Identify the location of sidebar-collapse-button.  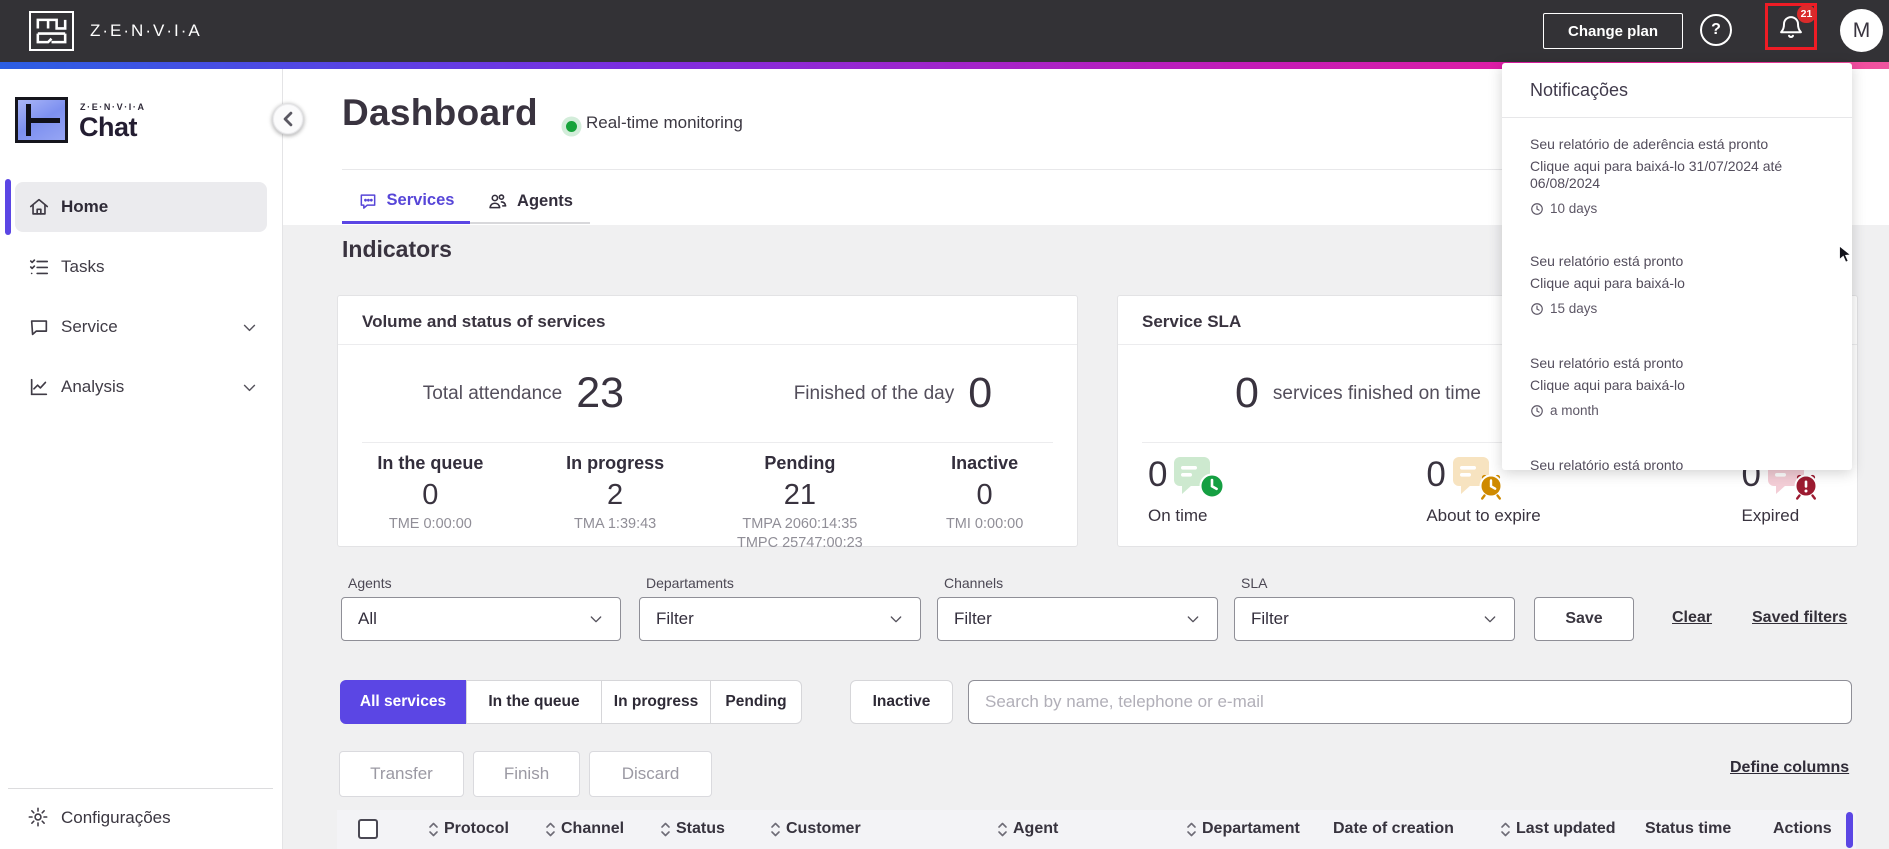
(288, 119).